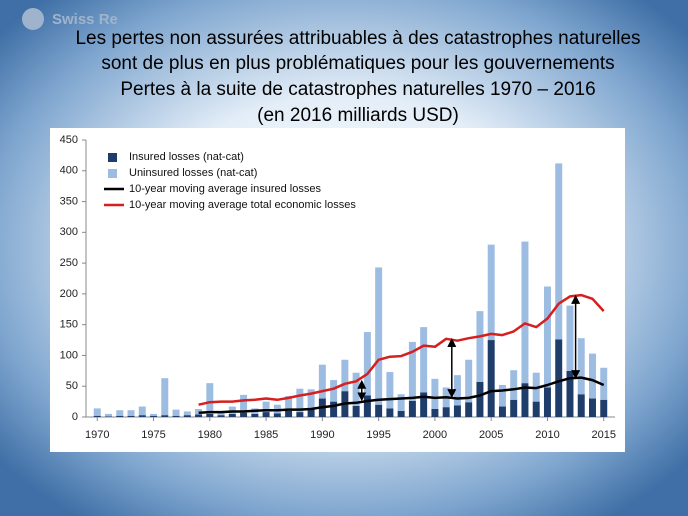  What do you see at coordinates (75, 417) in the screenshot?
I see `y-tick-label: 0` at bounding box center [75, 417].